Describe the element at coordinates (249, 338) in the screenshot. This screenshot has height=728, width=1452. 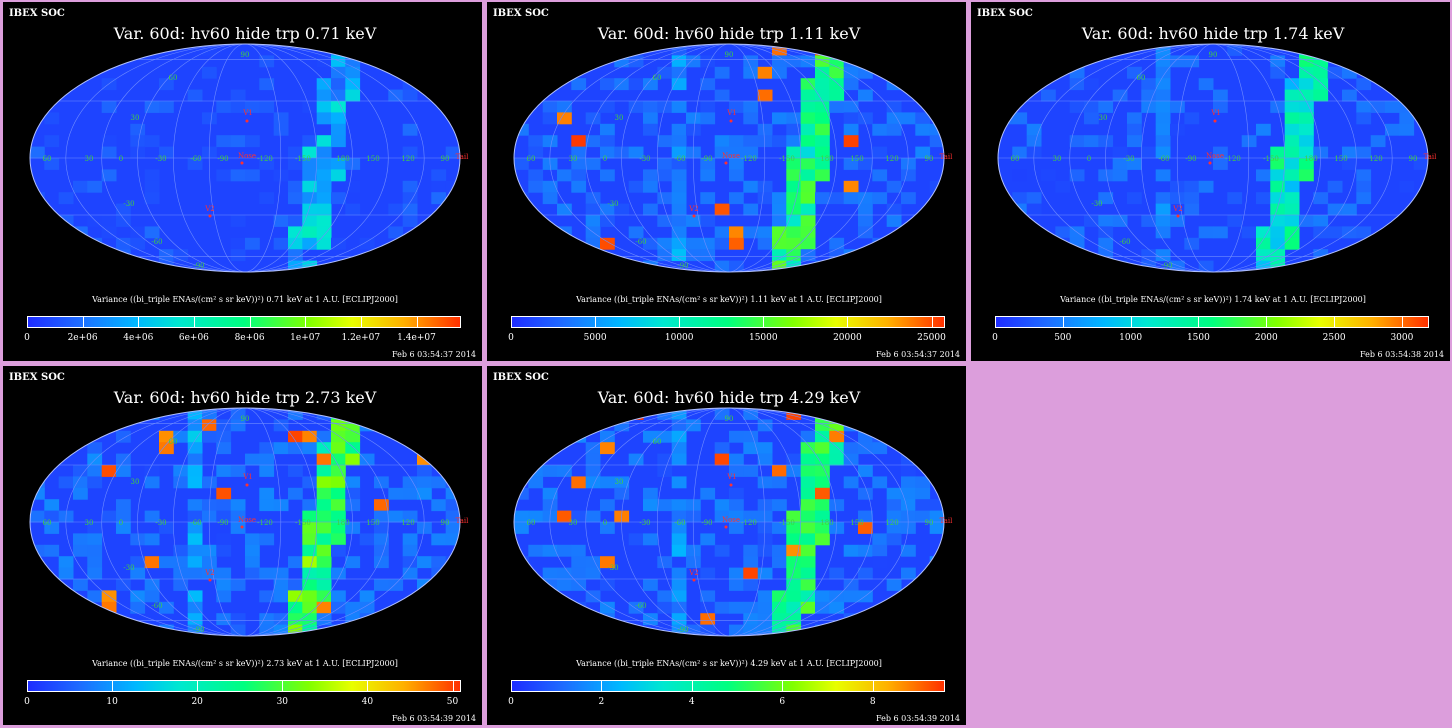
I see `colorbar-tick-label: 8e+06` at that location.